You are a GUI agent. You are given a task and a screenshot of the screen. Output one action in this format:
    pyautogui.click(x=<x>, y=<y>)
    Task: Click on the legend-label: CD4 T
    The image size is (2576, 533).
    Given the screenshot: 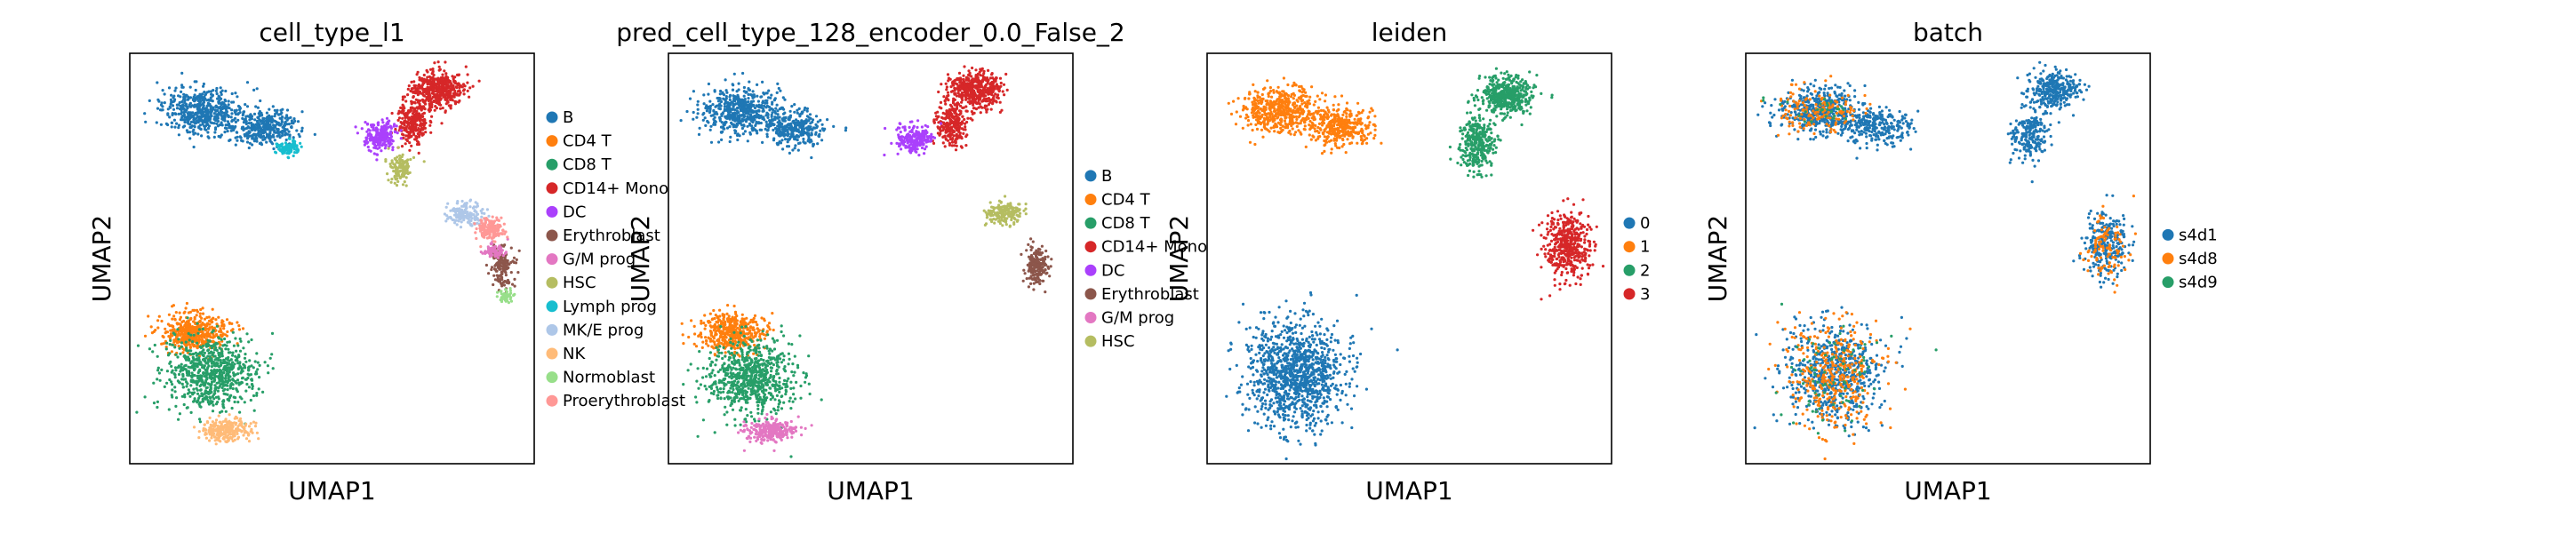 What is the action you would take?
    pyautogui.click(x=587, y=141)
    